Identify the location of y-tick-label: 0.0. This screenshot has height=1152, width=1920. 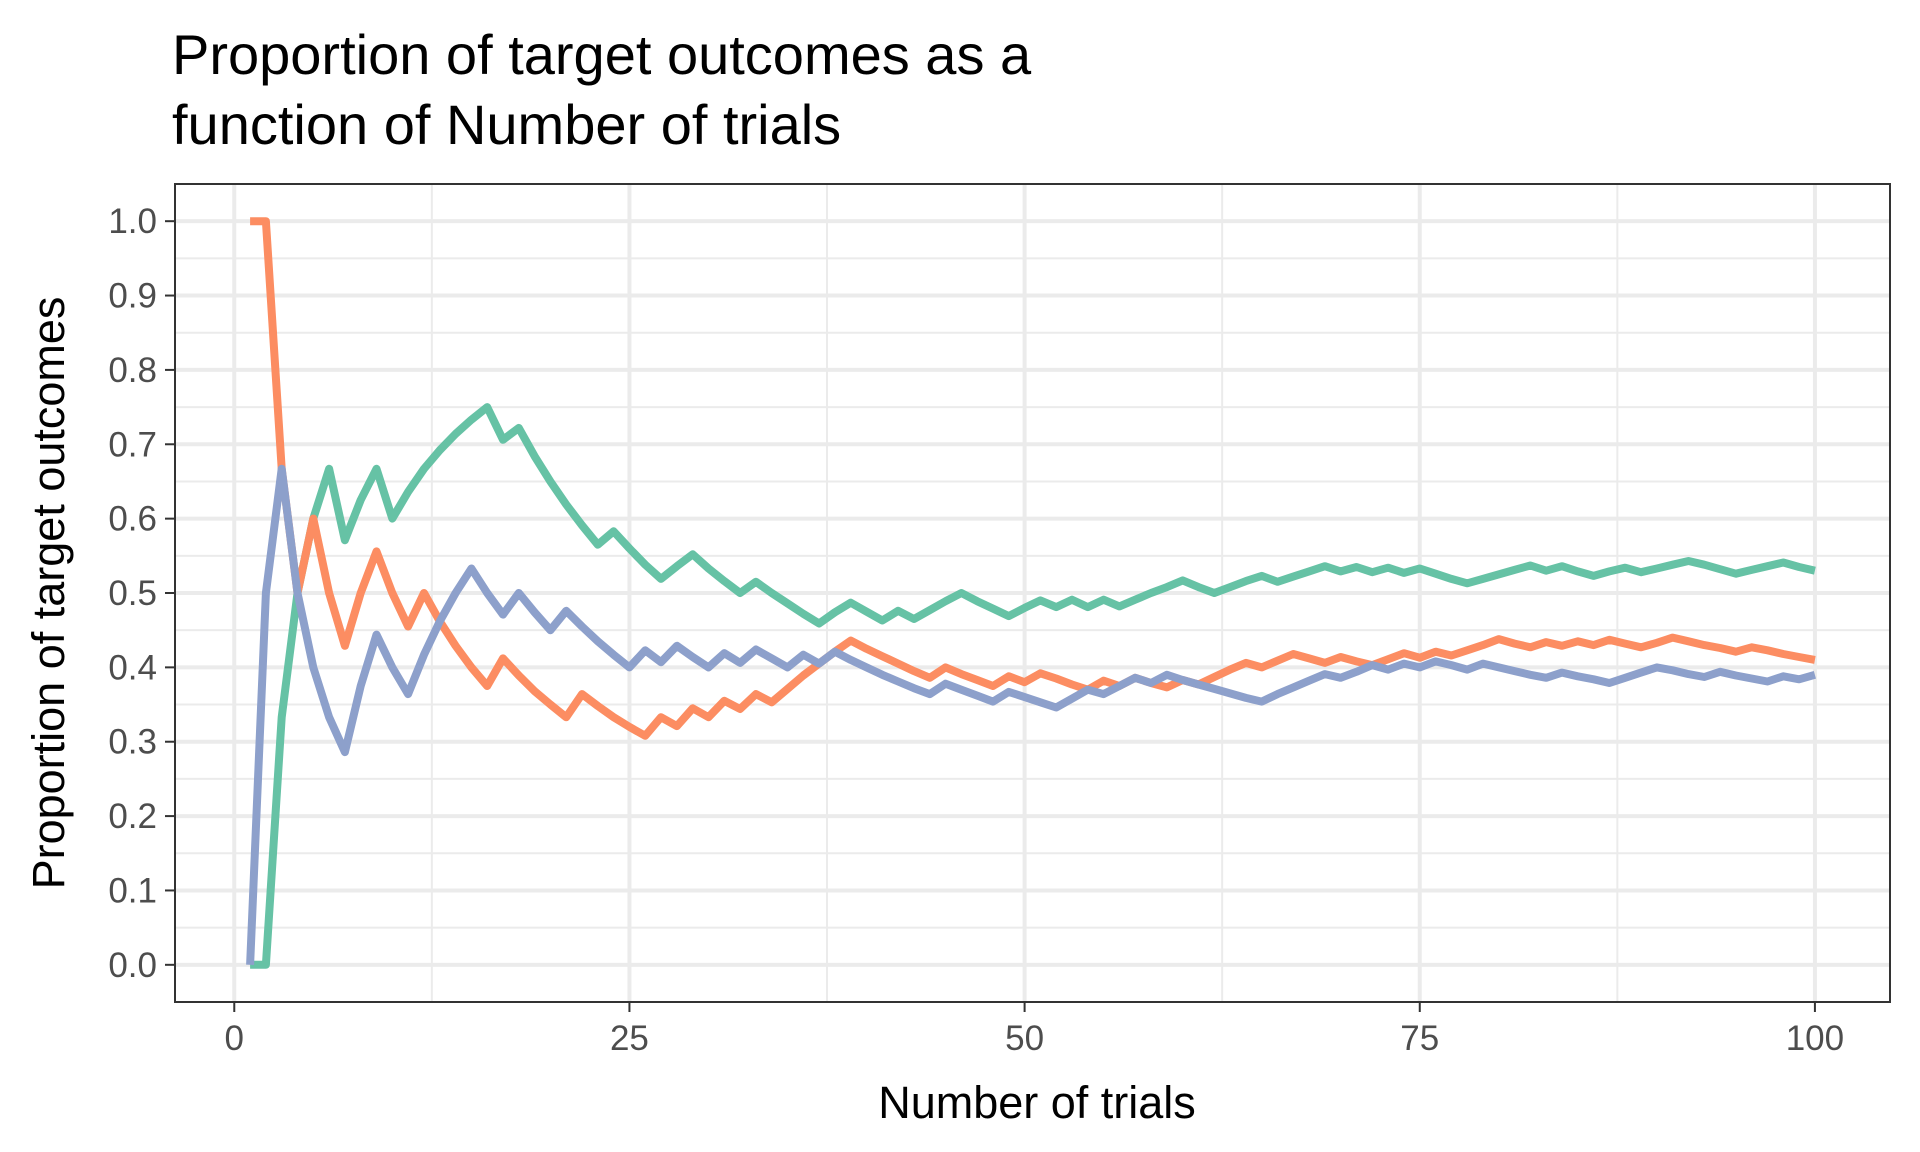
(132, 965).